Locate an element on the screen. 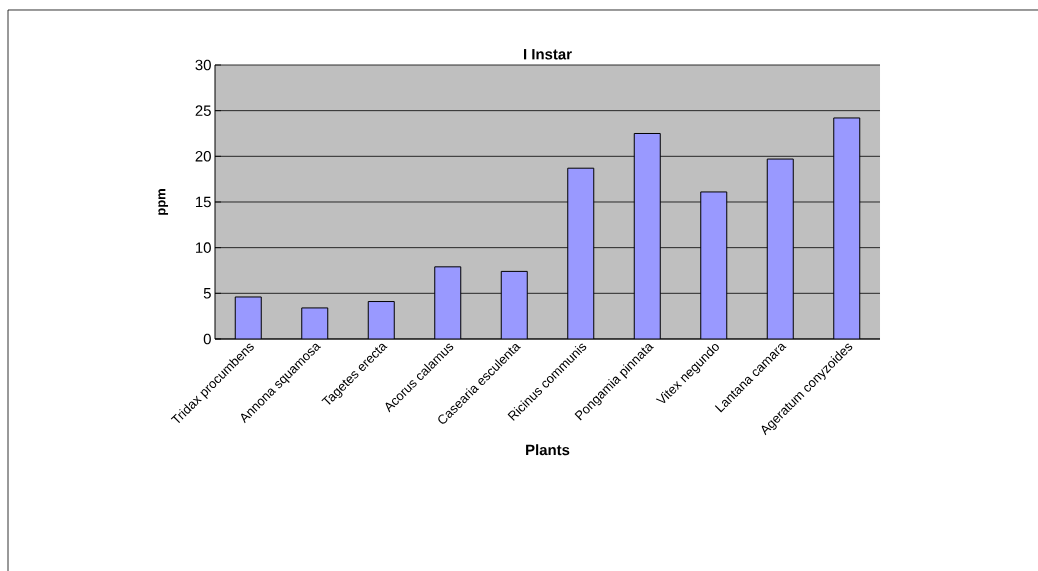  chart-title: I Instar is located at coordinates (548, 54).